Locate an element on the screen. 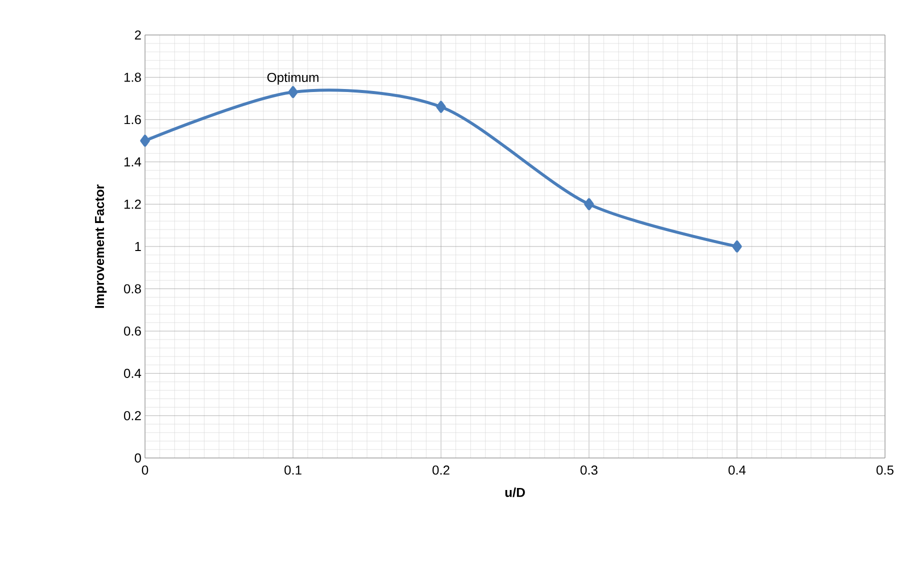 Image resolution: width=904 pixels, height=578 pixels. x-tick-label: 0.5 is located at coordinates (885, 470).